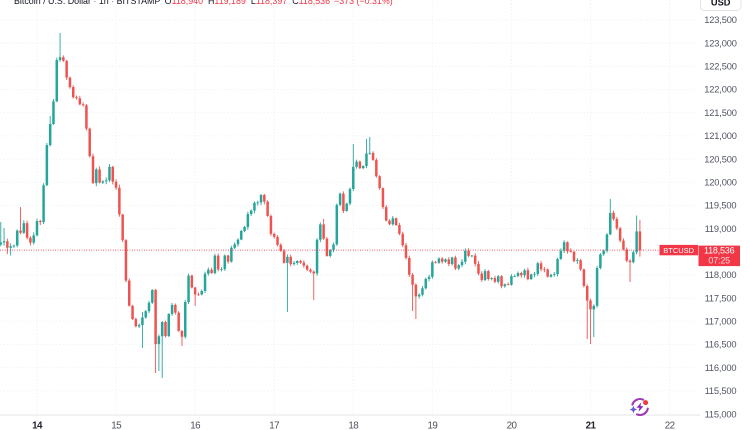 This screenshot has width=750, height=430. What do you see at coordinates (37, 425) in the screenshot?
I see `svg-text: 14` at bounding box center [37, 425].